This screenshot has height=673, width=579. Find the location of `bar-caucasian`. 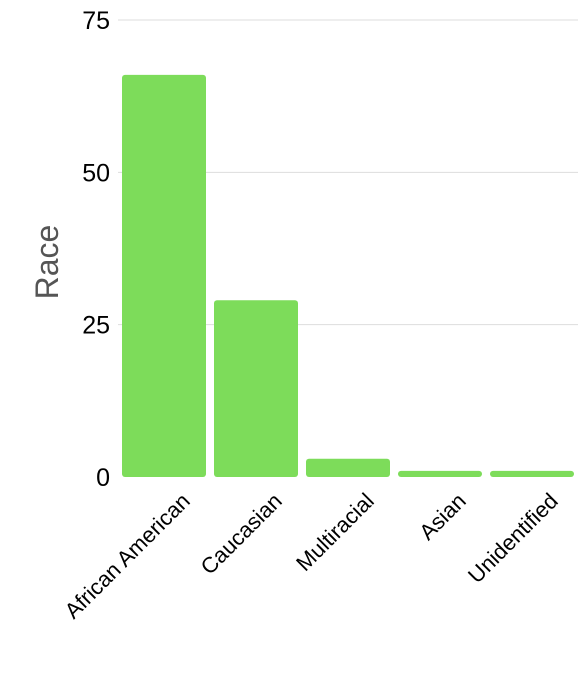

bar-caucasian is located at coordinates (256, 388).